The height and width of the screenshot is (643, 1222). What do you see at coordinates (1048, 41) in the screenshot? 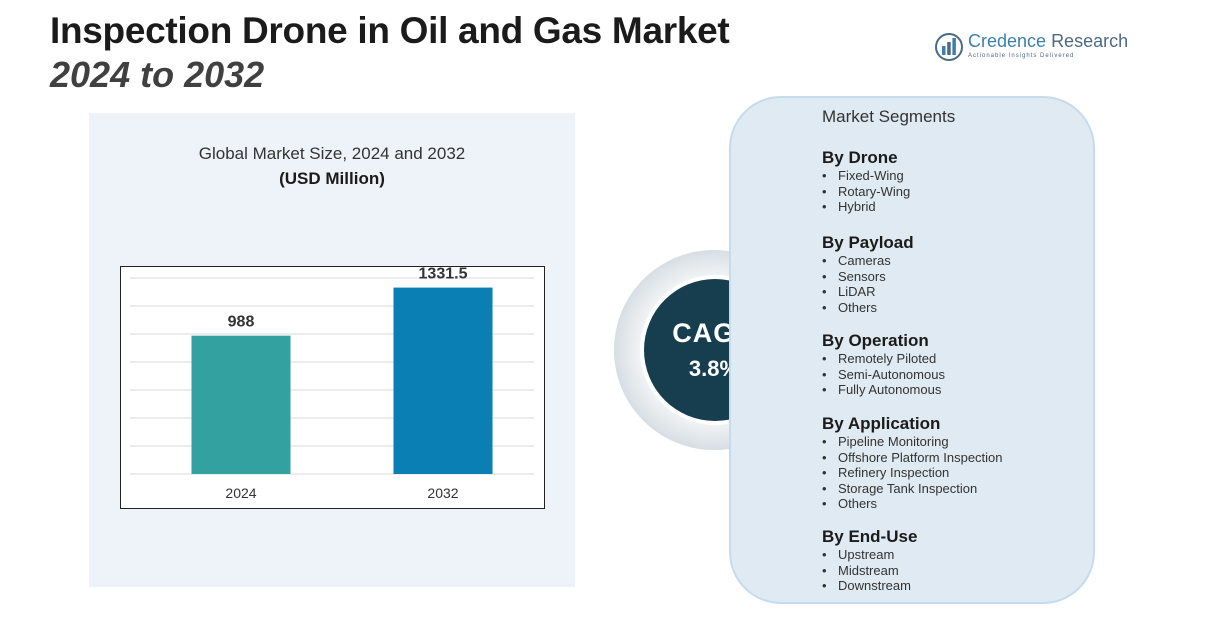
I see `logo-wordmark: Credence Research` at bounding box center [1048, 41].